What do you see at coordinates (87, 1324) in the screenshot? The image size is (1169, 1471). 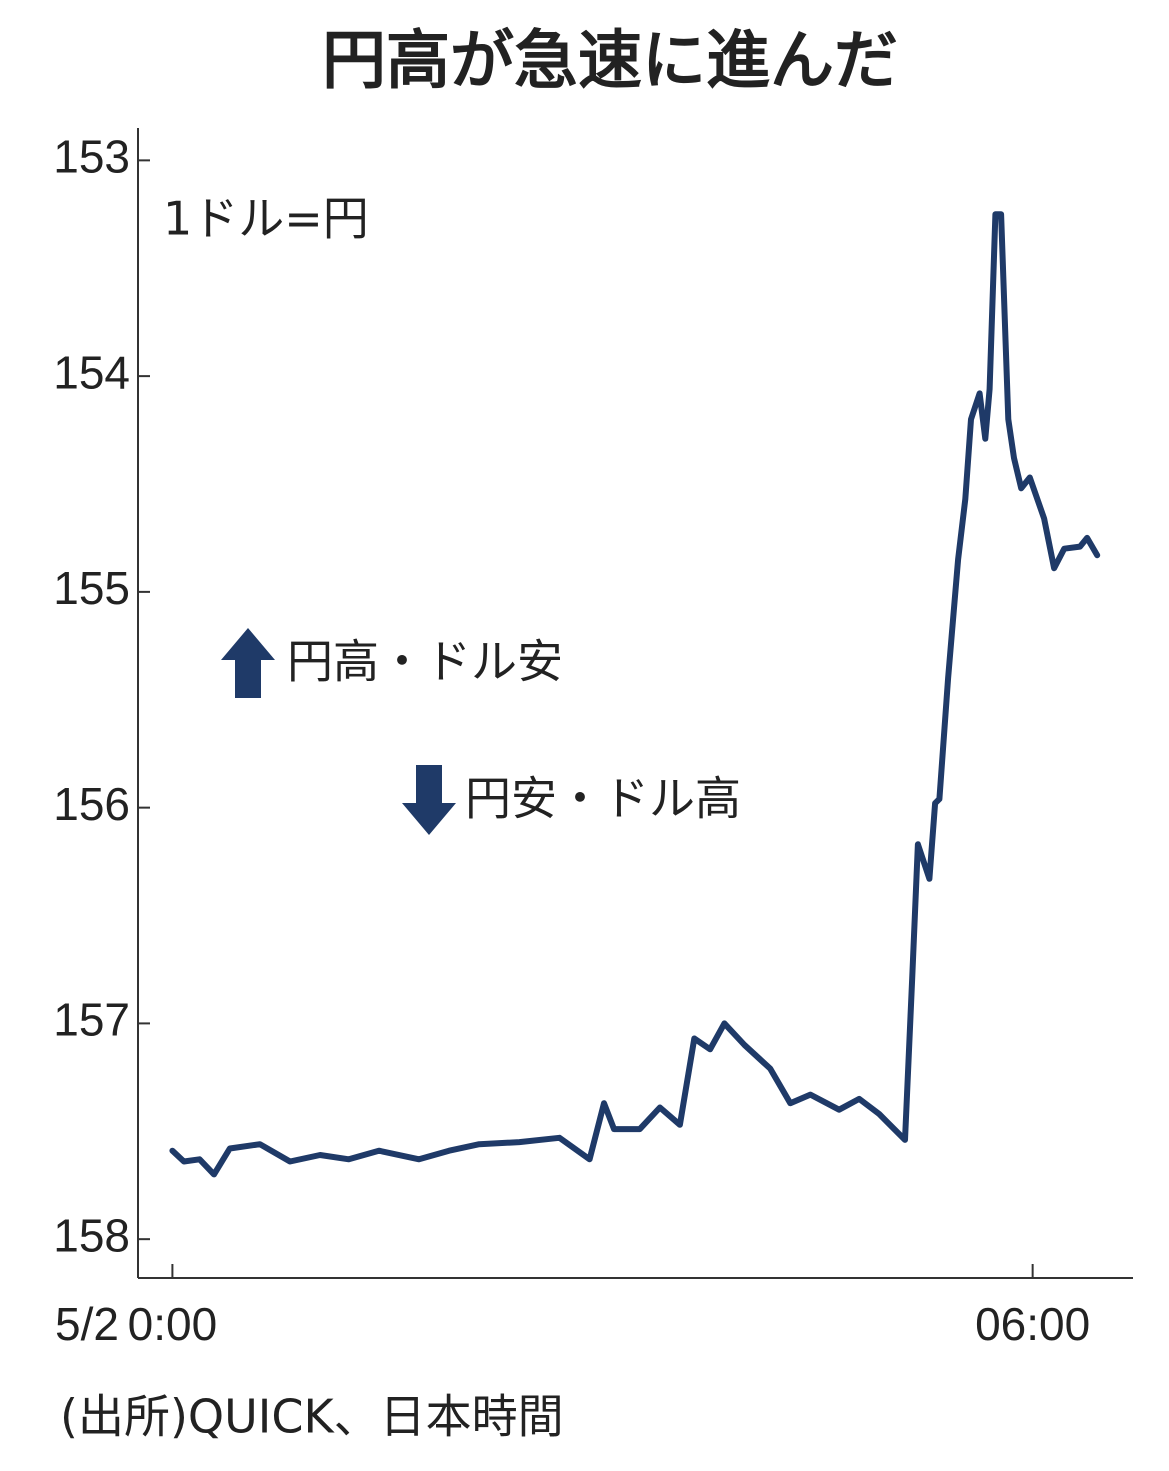 I see `date-label: 5/2` at bounding box center [87, 1324].